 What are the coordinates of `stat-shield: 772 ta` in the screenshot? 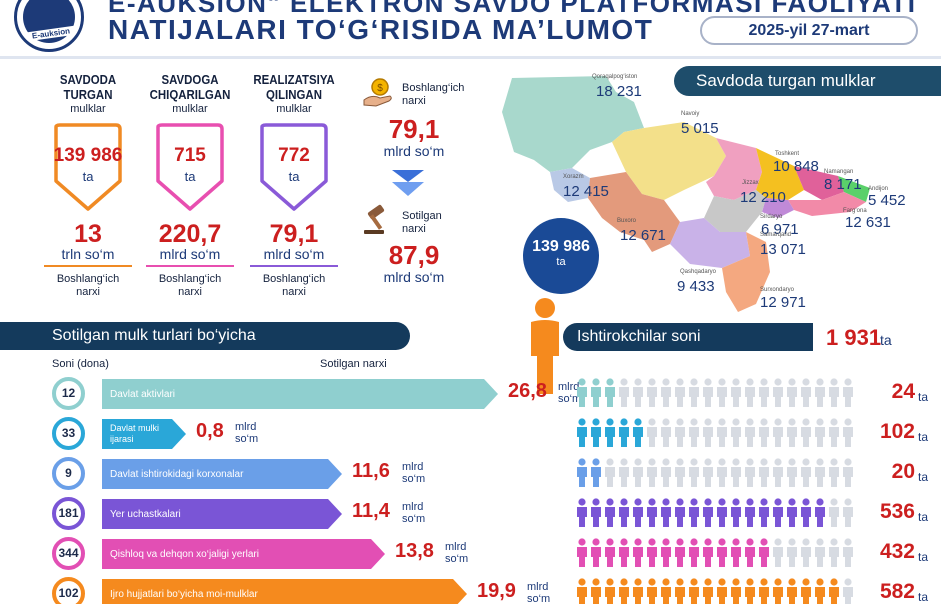 It's located at (294, 168).